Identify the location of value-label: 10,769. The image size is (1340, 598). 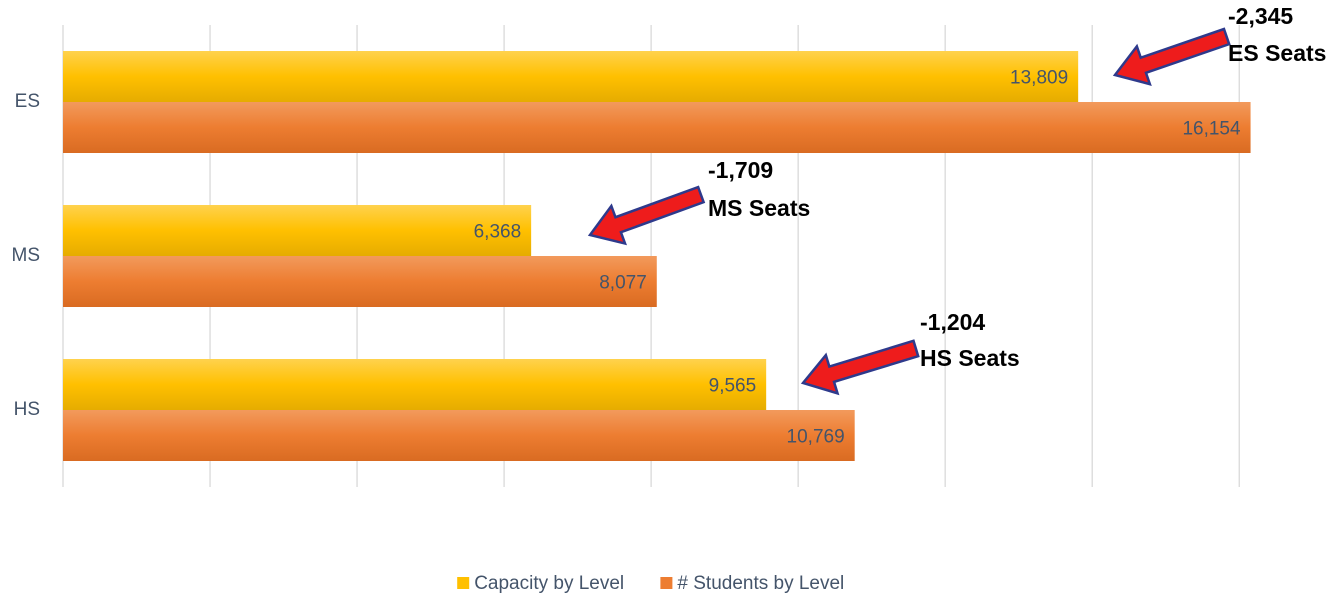
(816, 437).